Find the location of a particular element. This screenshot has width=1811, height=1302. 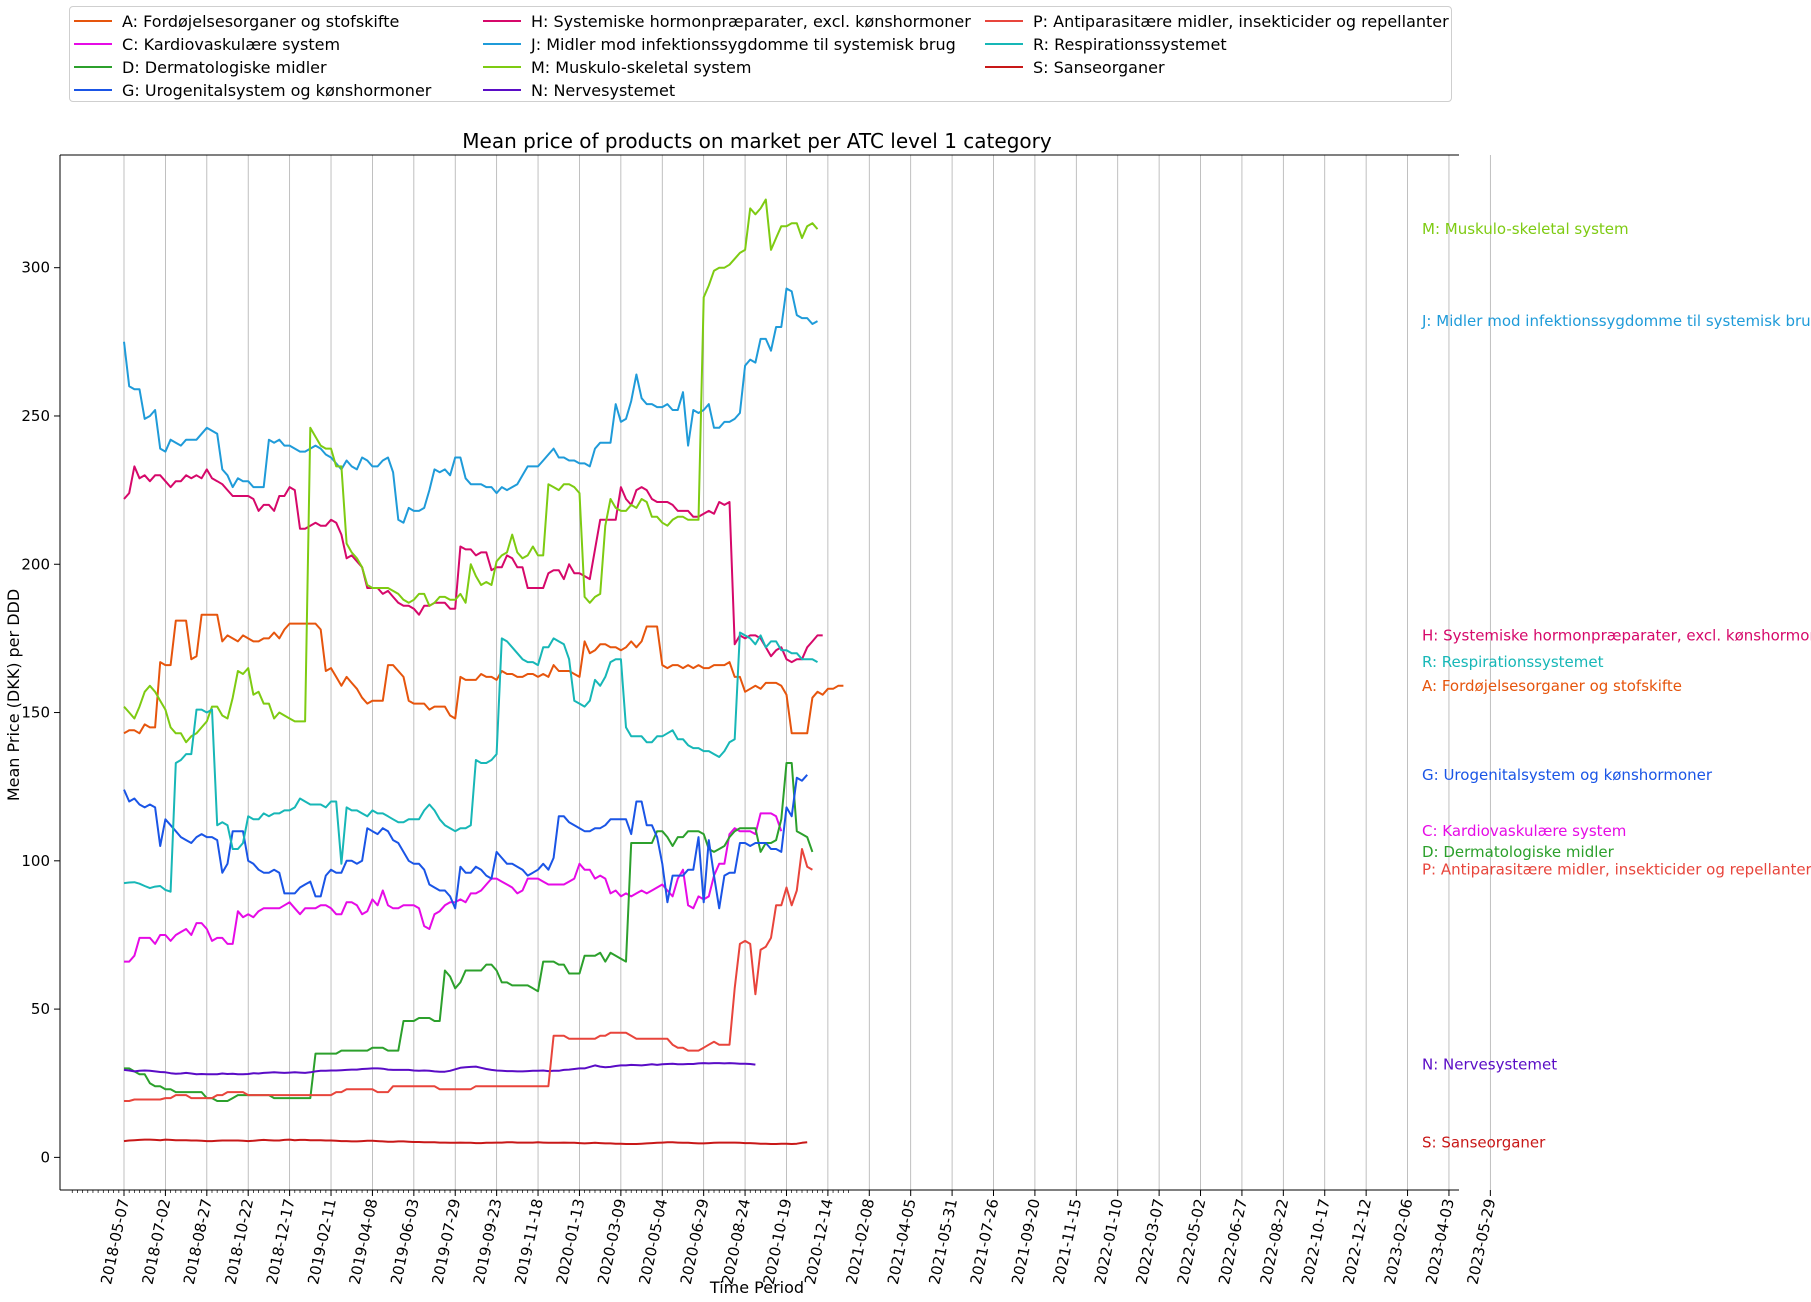

legend-item: A: Fordøjelsesorganer og stofskifte is located at coordinates (236, 21).